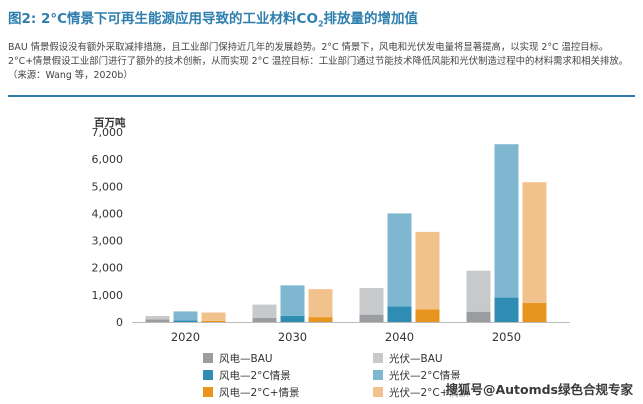 The image size is (643, 404). Describe the element at coordinates (213, 321) in the screenshot. I see `bar-wind-2cplus-2020` at that location.